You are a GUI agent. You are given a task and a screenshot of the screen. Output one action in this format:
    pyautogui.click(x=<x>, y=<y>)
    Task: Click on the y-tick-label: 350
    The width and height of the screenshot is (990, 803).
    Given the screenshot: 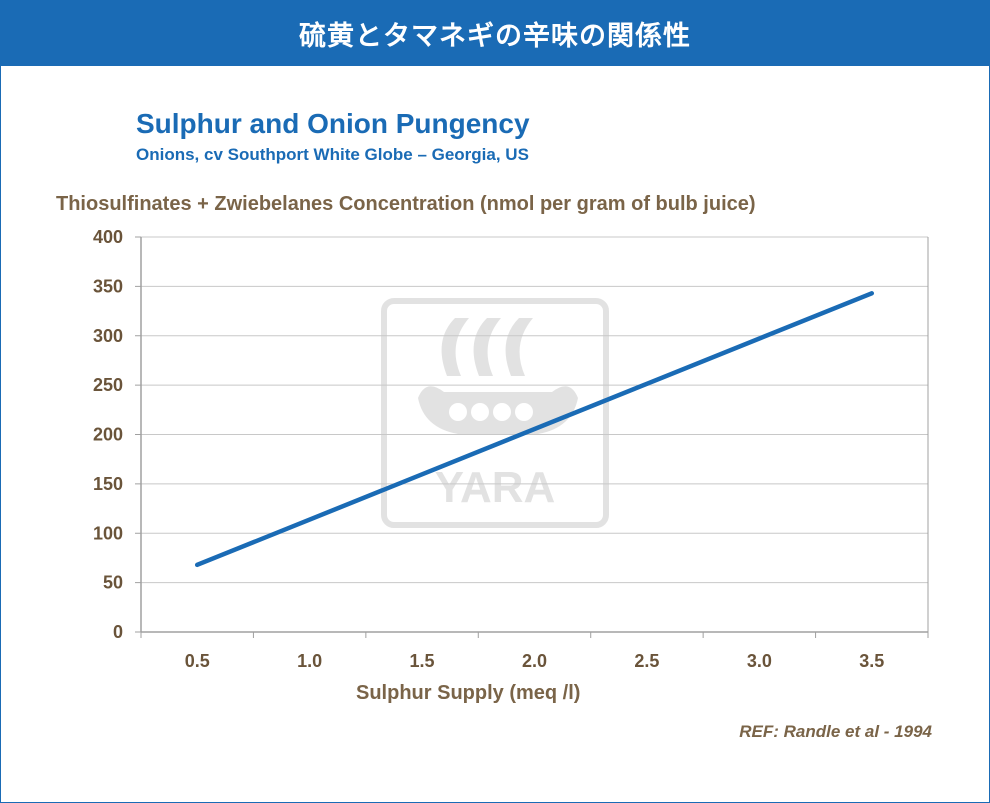 What is the action you would take?
    pyautogui.click(x=108, y=286)
    